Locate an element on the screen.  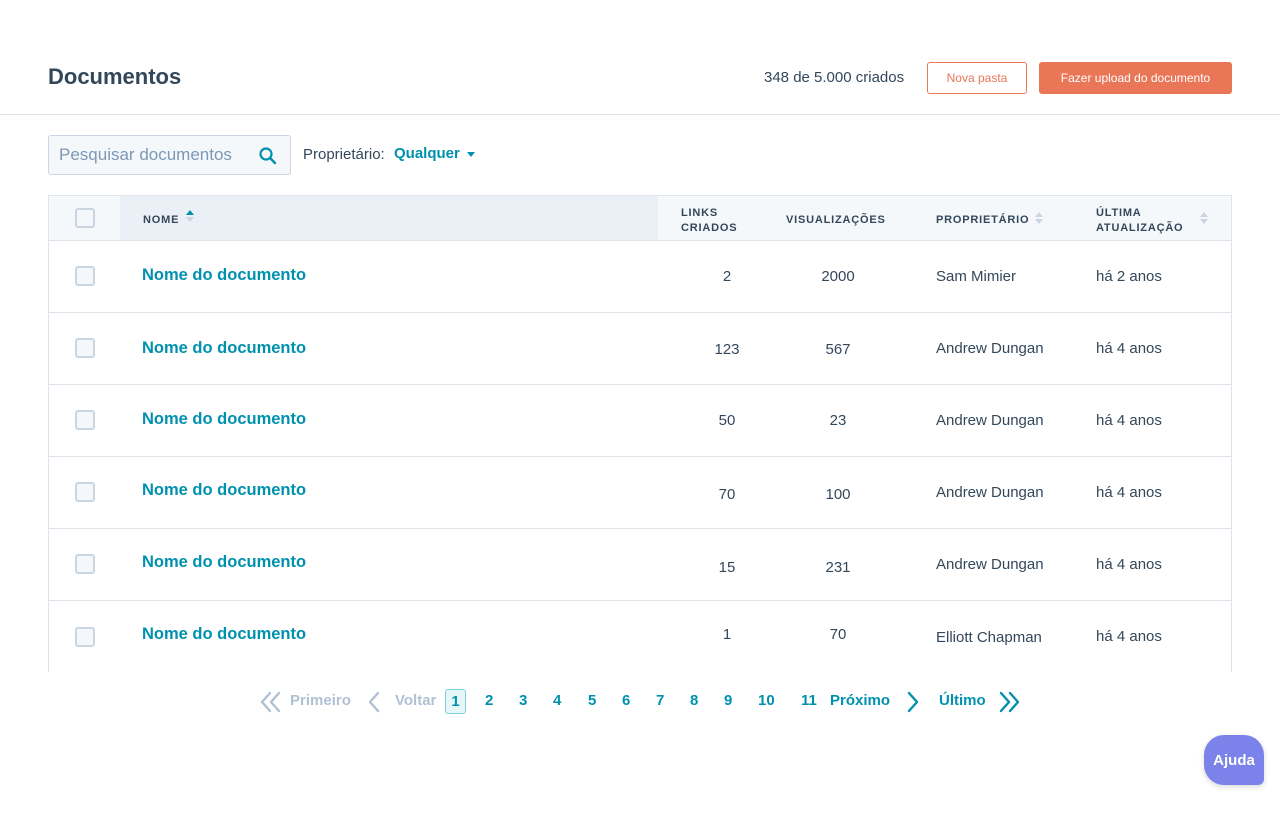
pagination-page: 8 is located at coordinates (694, 700).